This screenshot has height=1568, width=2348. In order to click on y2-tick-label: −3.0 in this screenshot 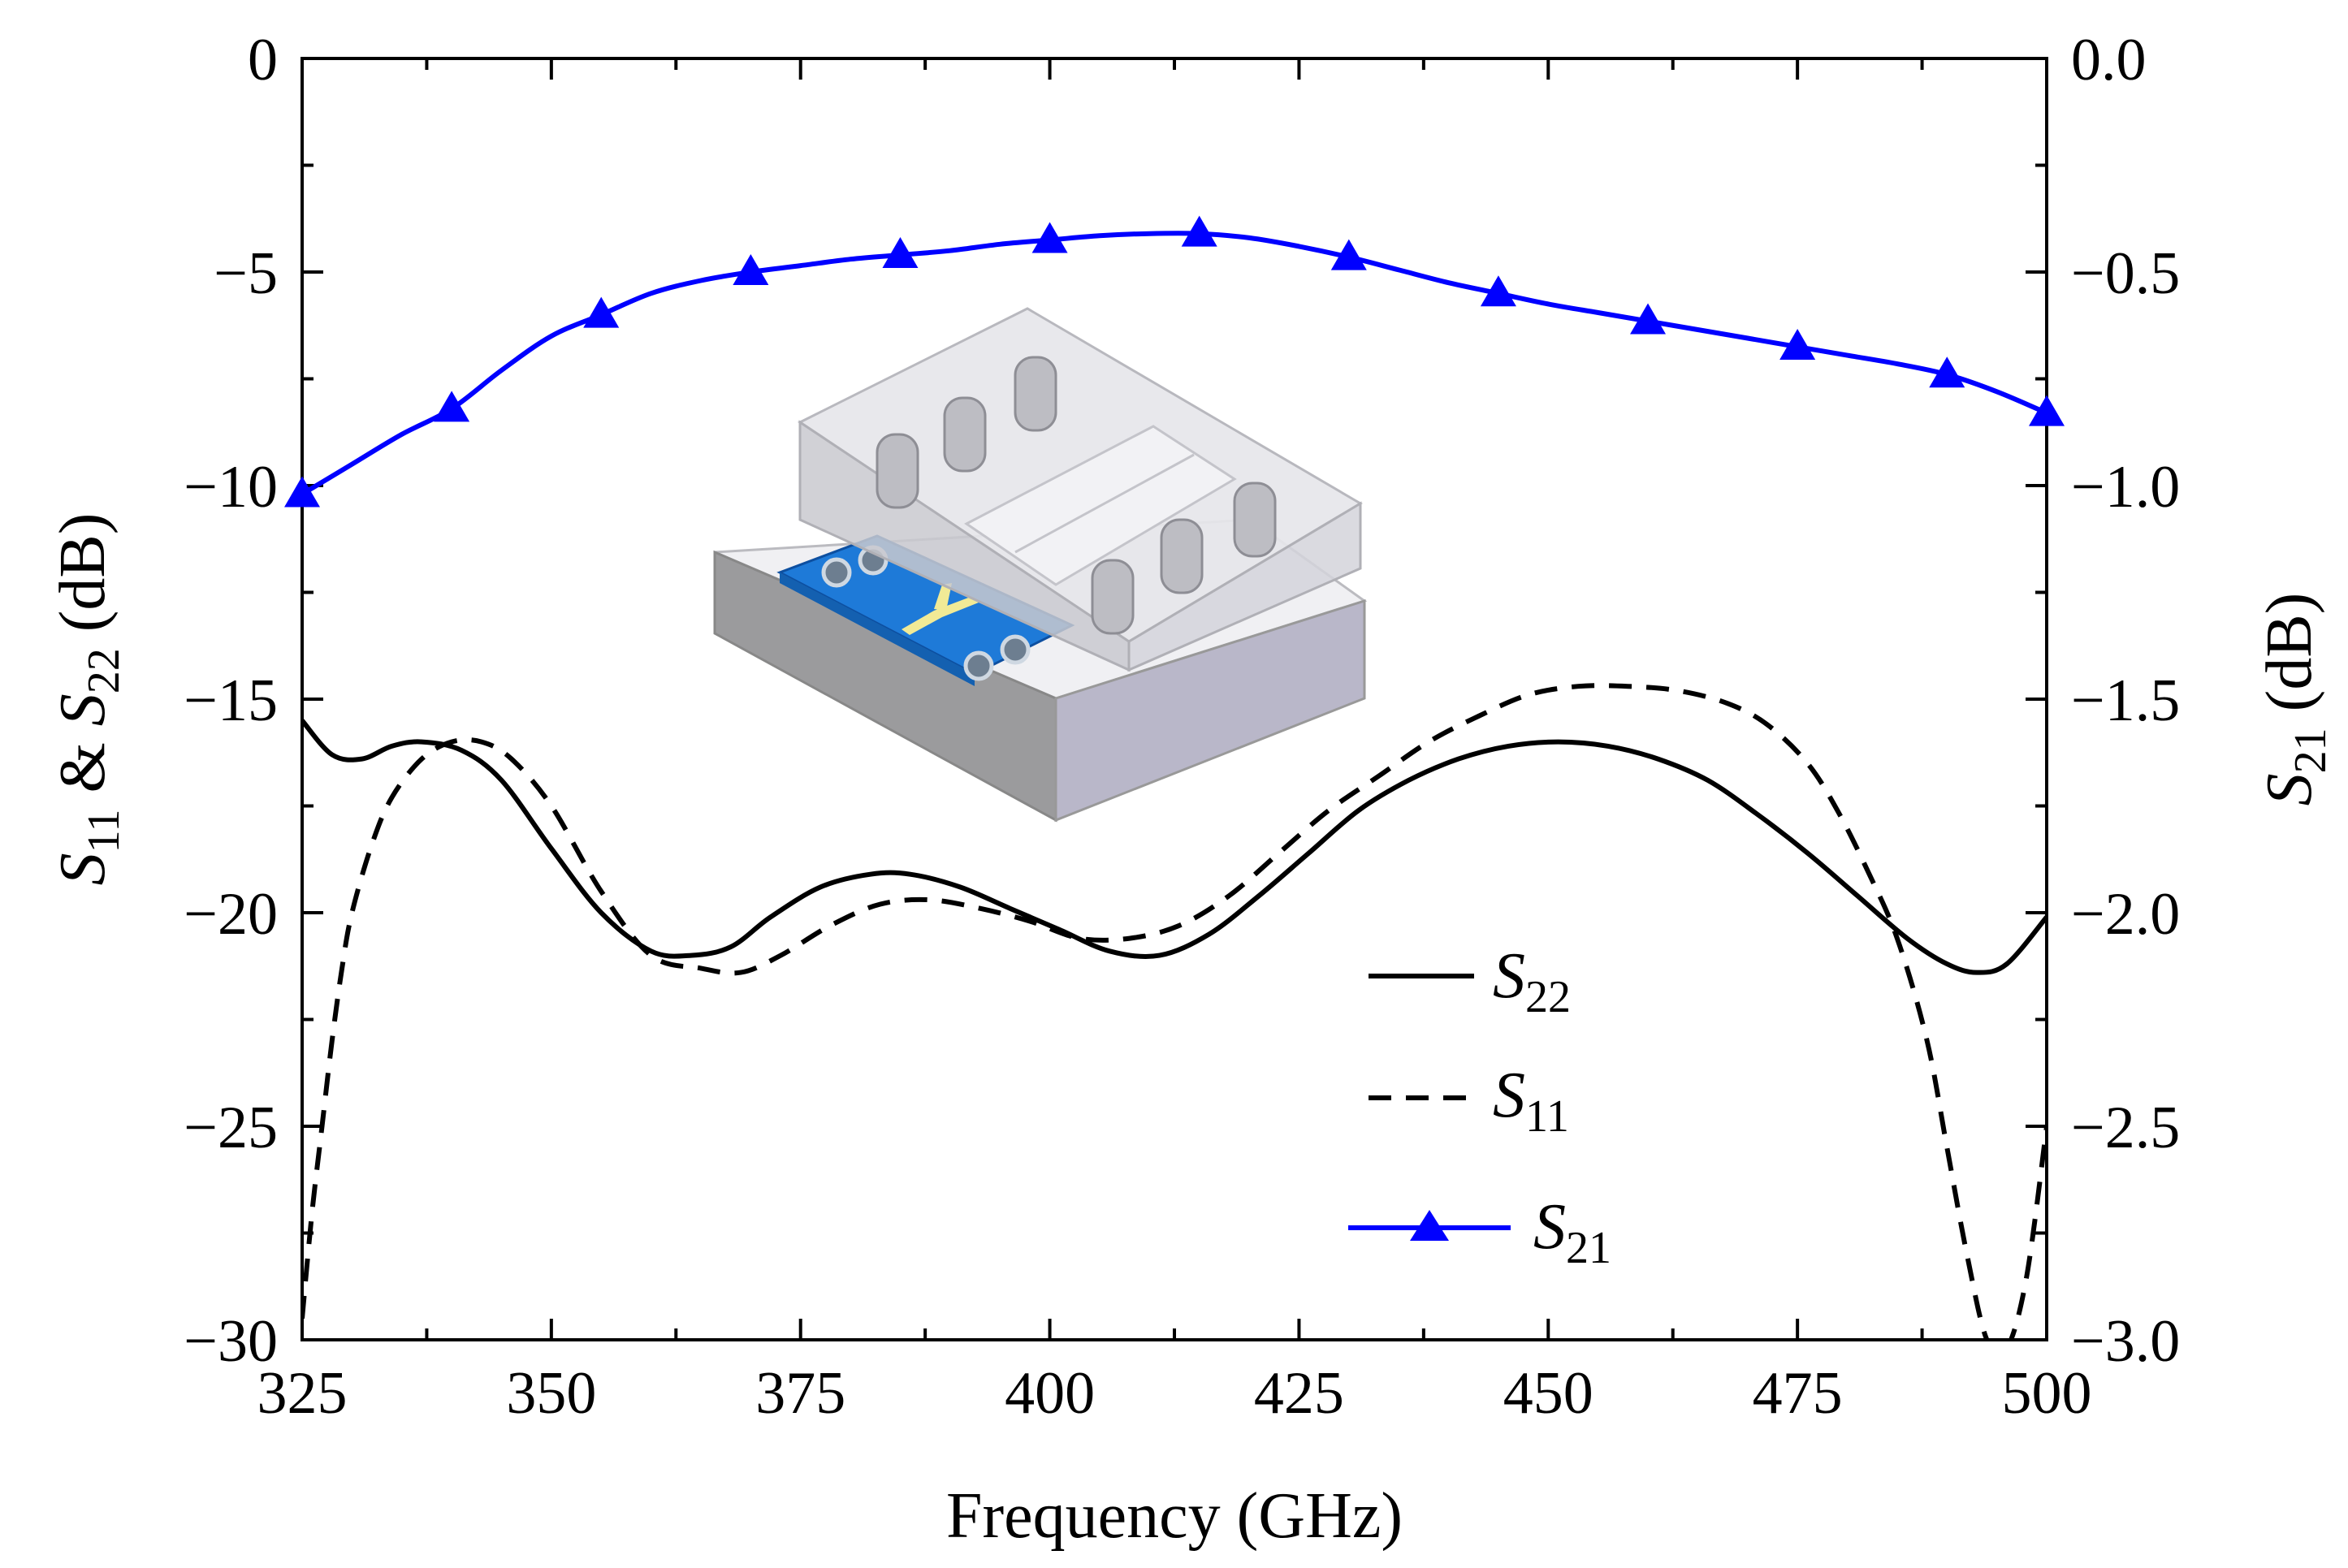, I will do `click(2126, 1341)`.